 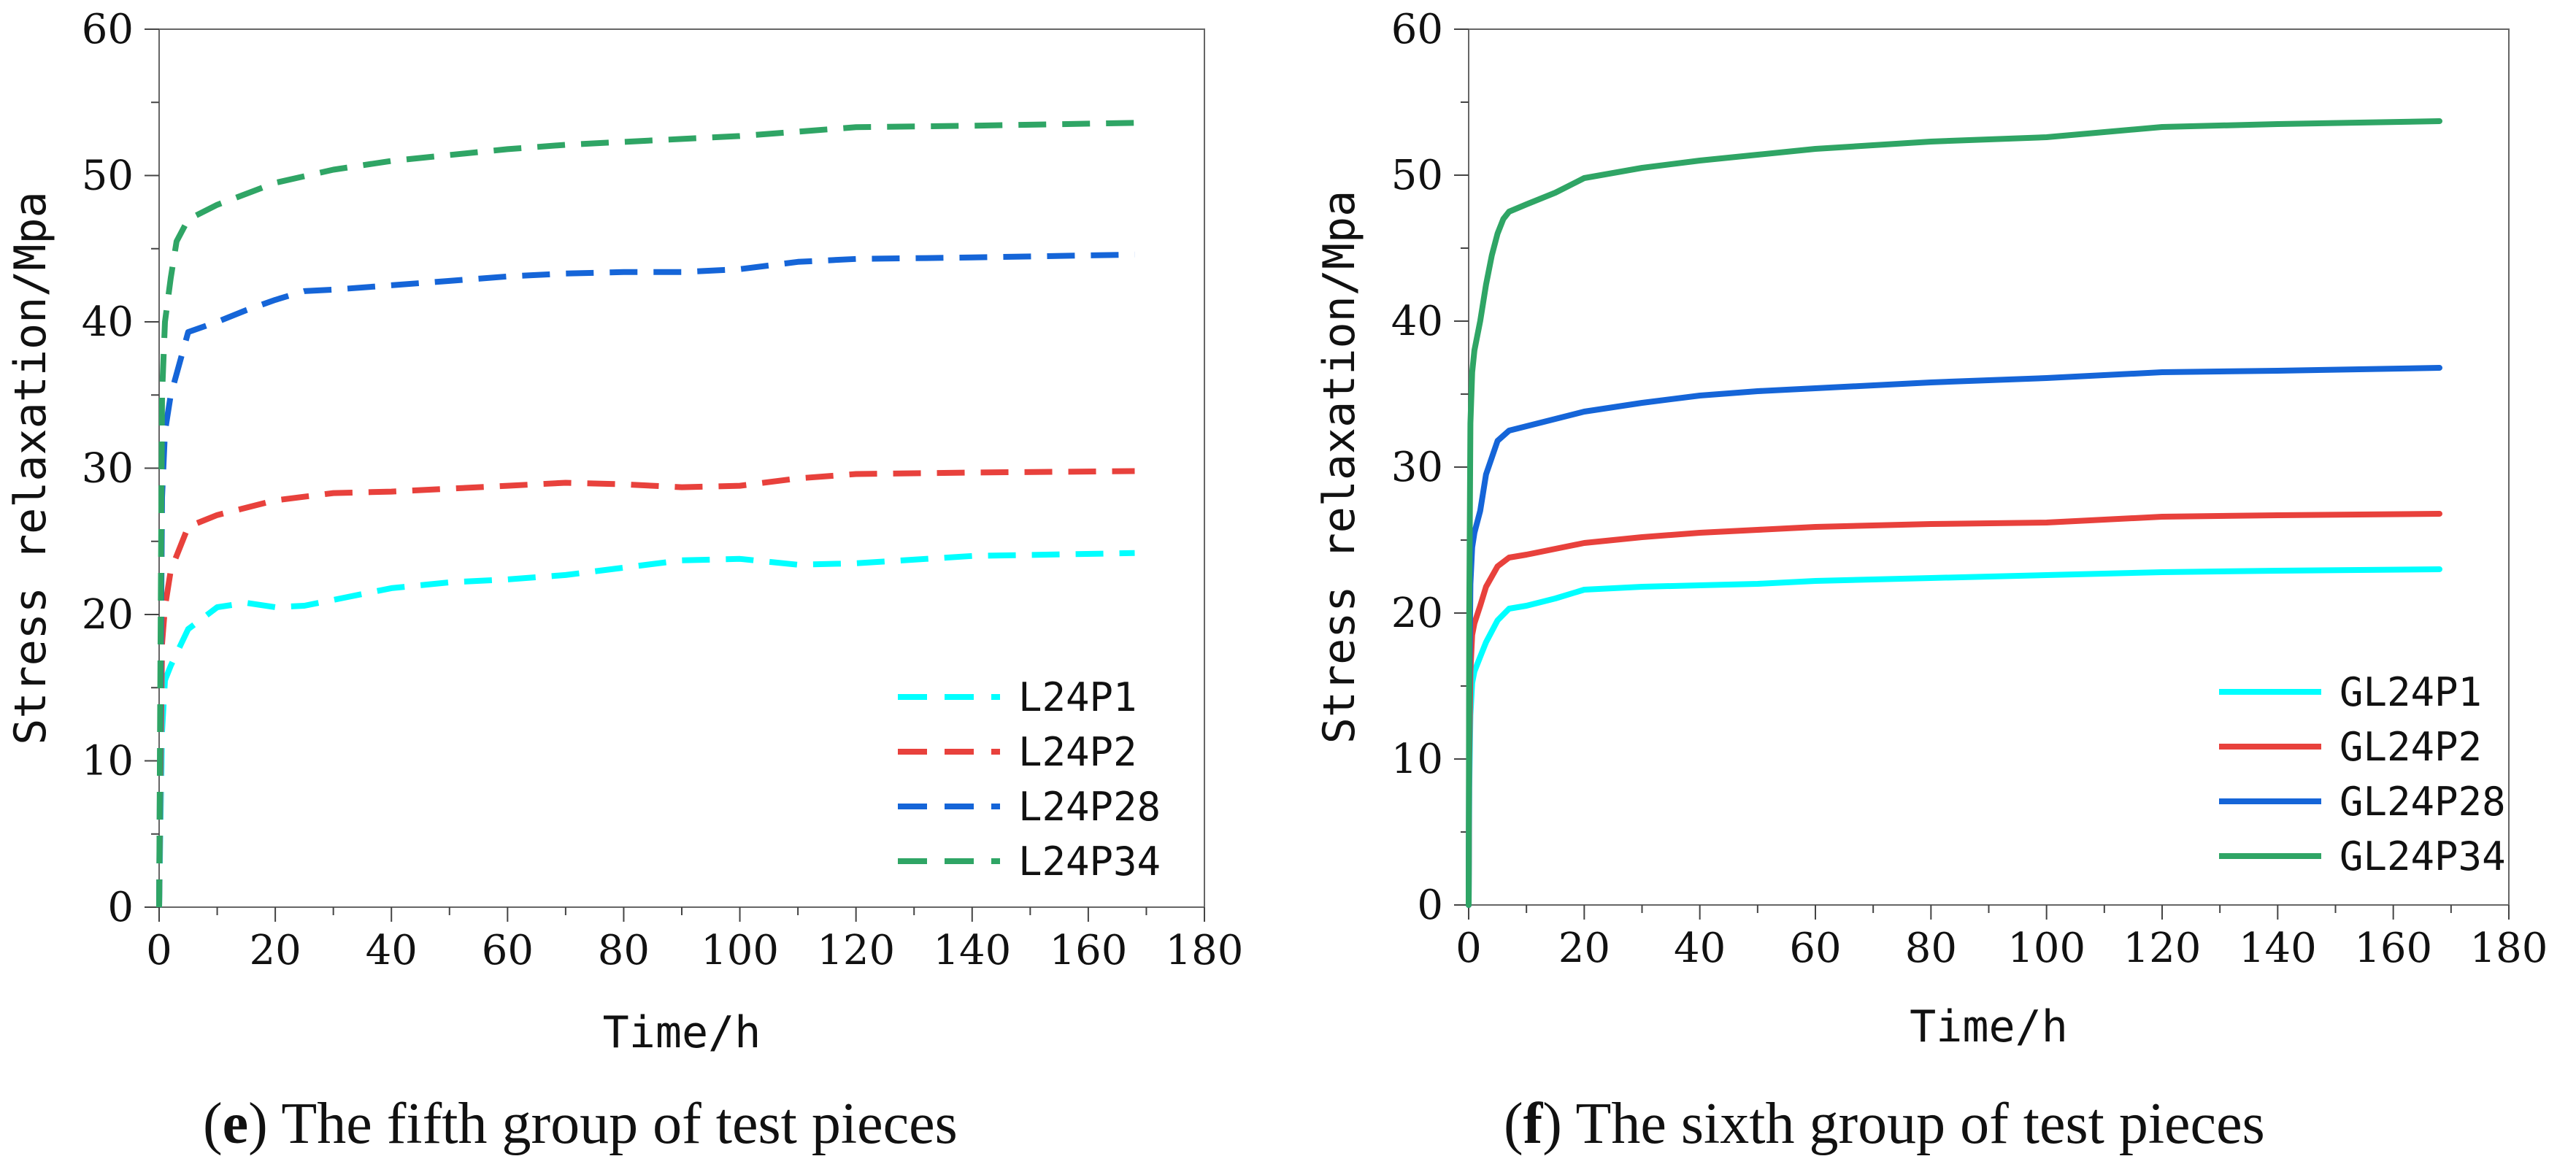 What do you see at coordinates (2046, 948) in the screenshot?
I see `panel-f-x-tick-label: 100` at bounding box center [2046, 948].